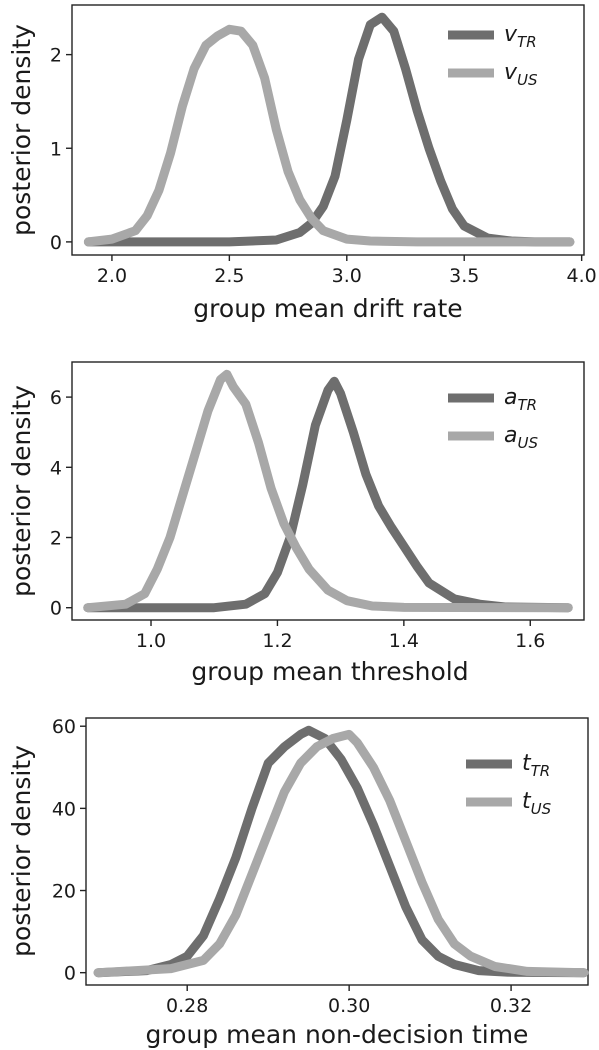  Describe the element at coordinates (56, 468) in the screenshot. I see `y-tick-label: 4` at that location.